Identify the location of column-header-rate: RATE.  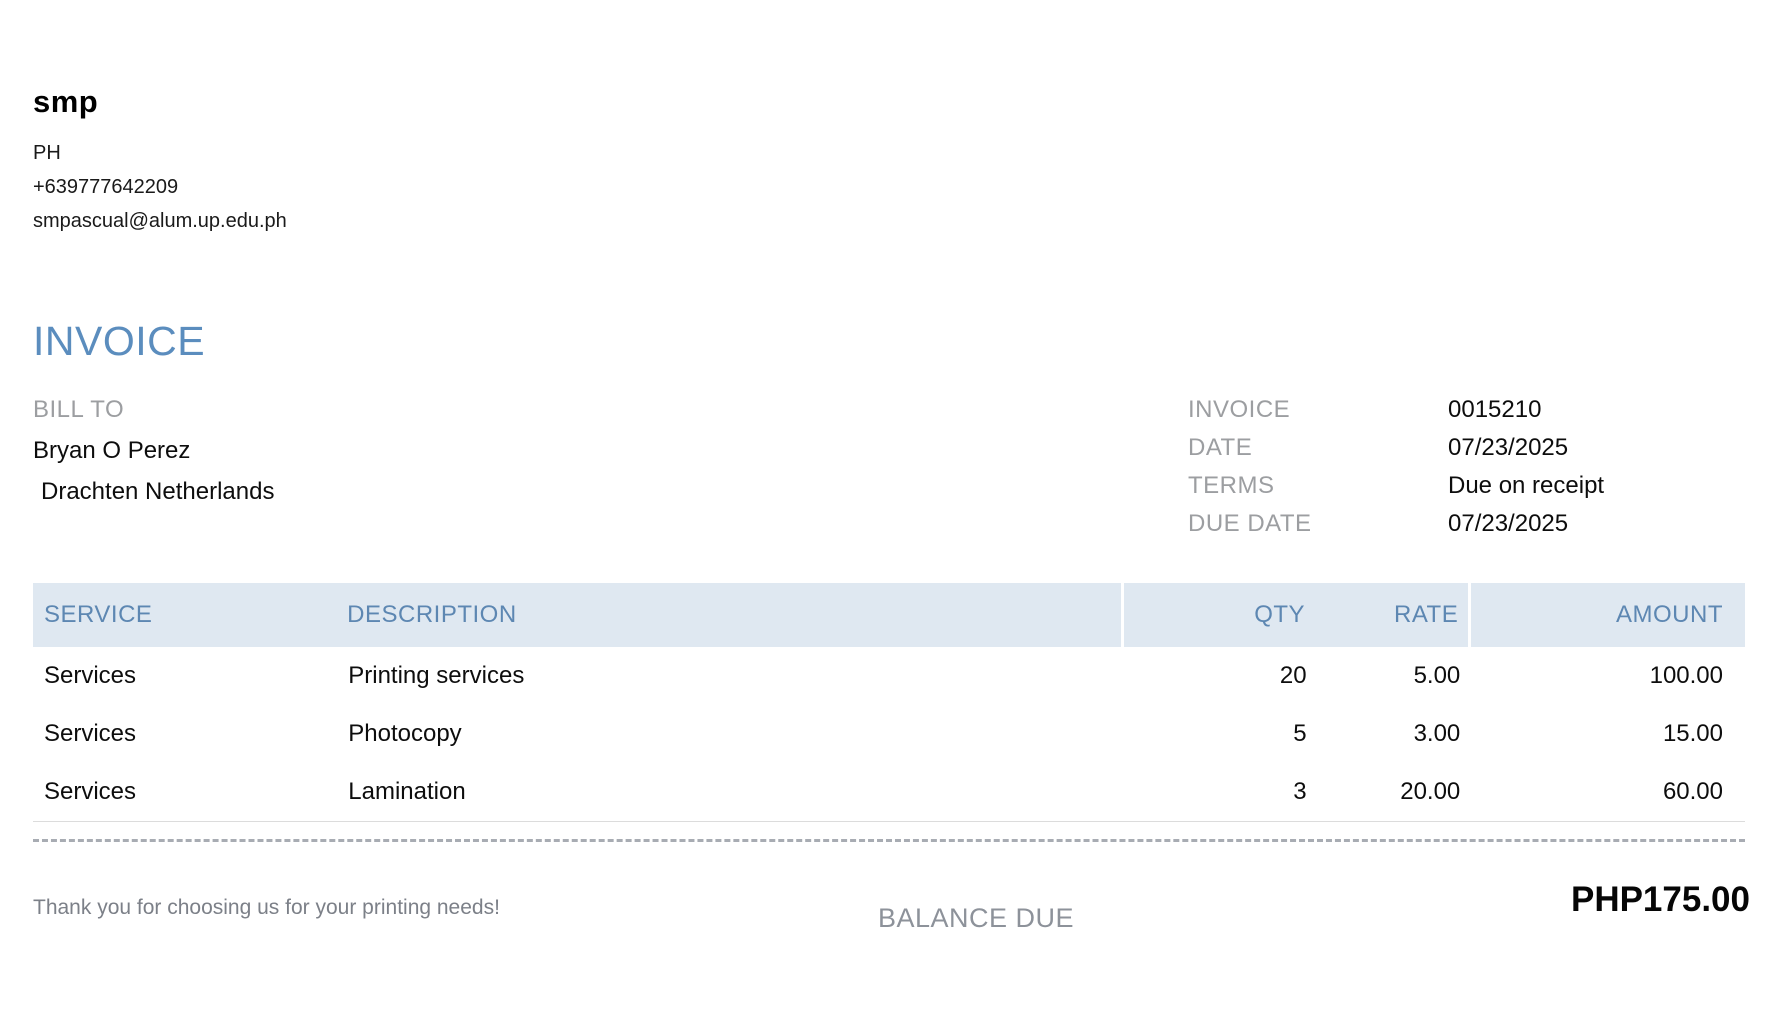
(1392, 615).